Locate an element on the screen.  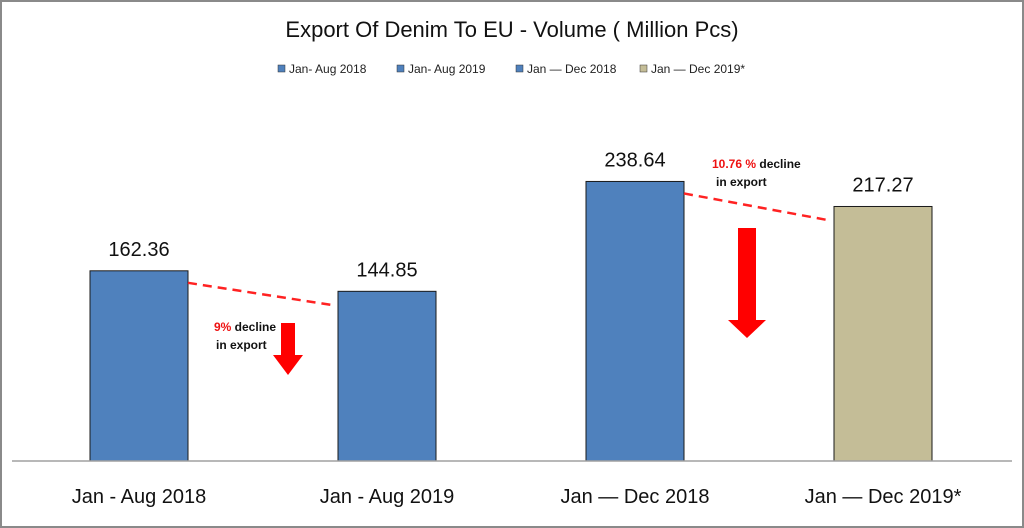
legend-label: Jan — Dec 2019* is located at coordinates (698, 69).